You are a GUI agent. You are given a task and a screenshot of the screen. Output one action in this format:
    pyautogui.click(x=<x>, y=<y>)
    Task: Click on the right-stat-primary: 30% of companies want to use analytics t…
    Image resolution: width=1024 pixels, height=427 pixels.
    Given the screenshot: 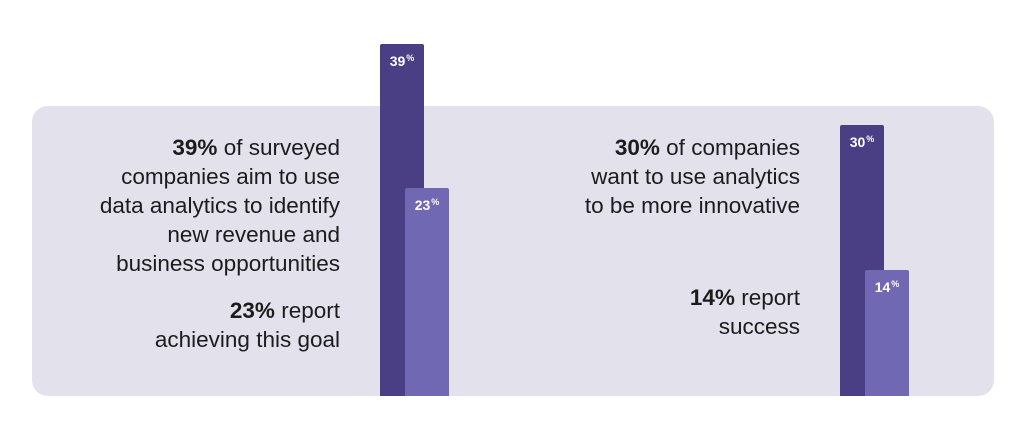 What is the action you would take?
    pyautogui.click(x=692, y=176)
    